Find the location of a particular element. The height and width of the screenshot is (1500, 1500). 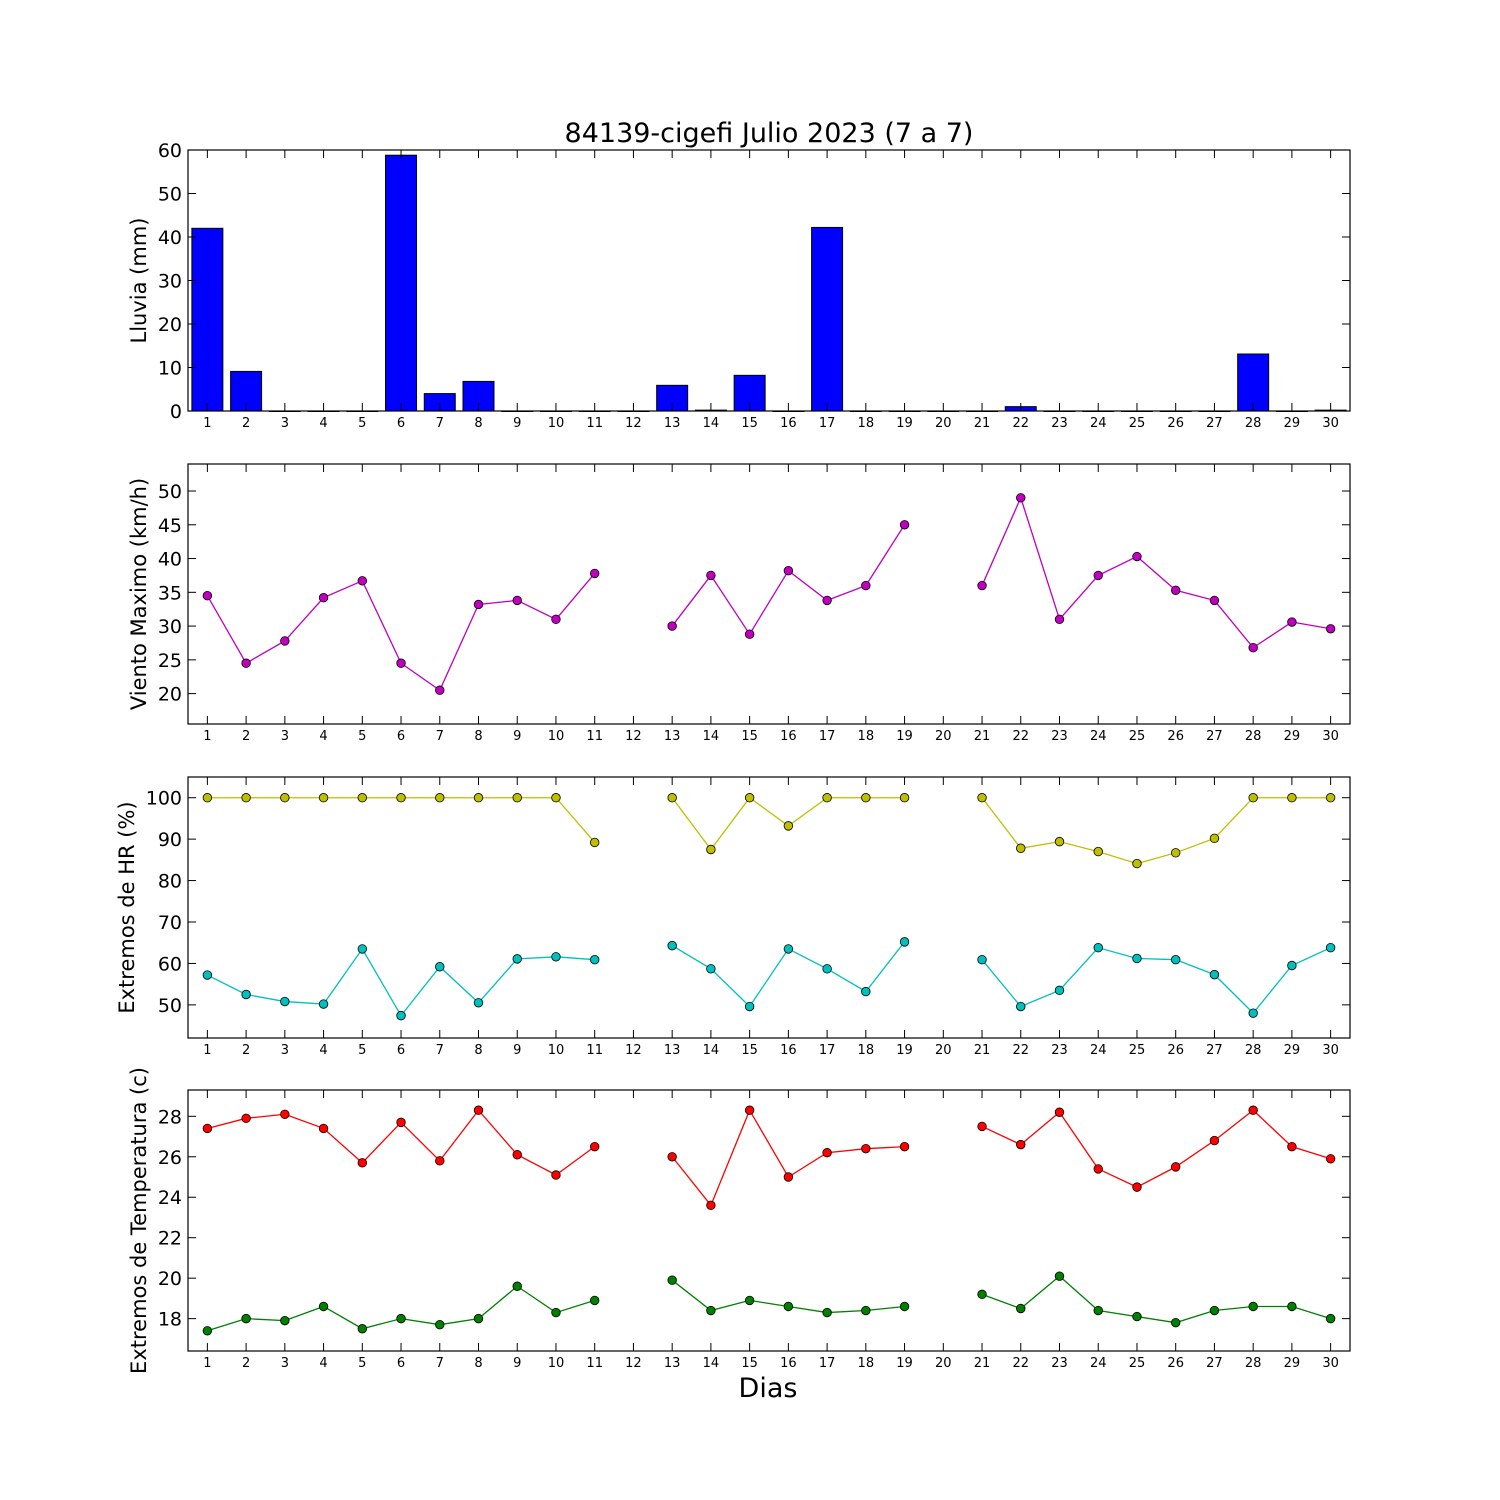

axes-frame is located at coordinates (769, 907).